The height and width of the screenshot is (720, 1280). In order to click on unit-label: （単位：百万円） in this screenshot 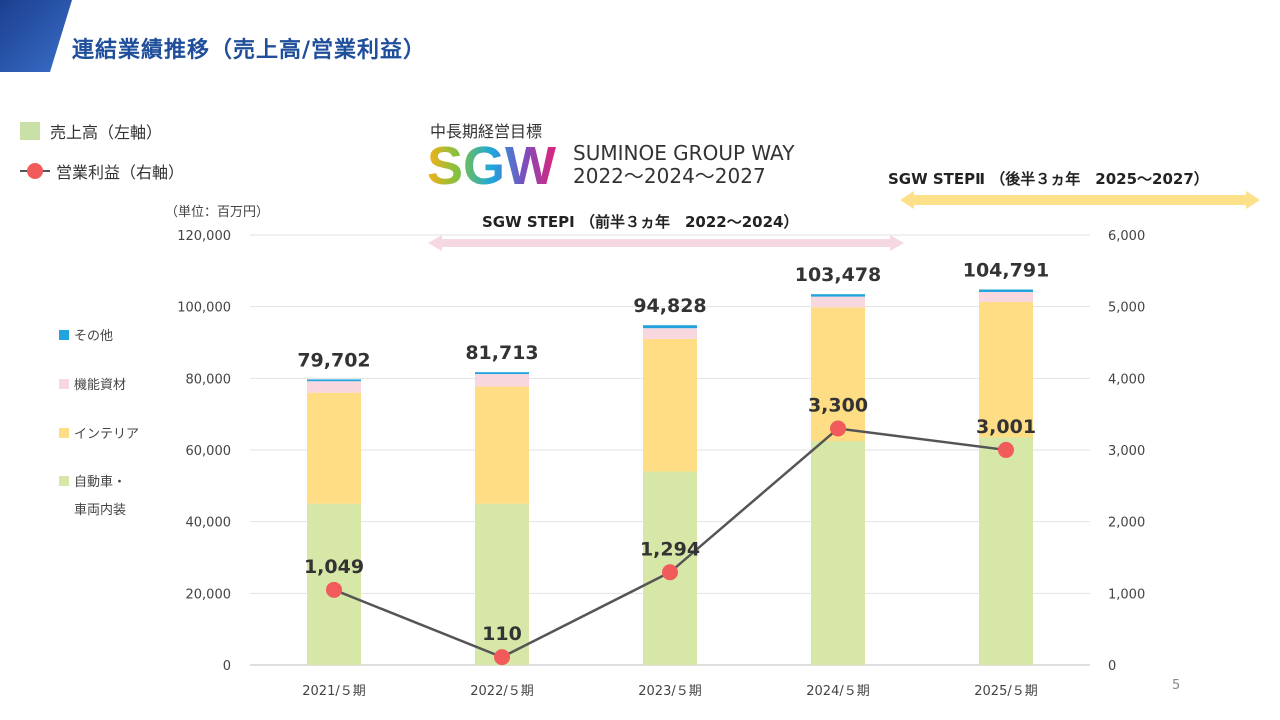, I will do `click(217, 212)`.